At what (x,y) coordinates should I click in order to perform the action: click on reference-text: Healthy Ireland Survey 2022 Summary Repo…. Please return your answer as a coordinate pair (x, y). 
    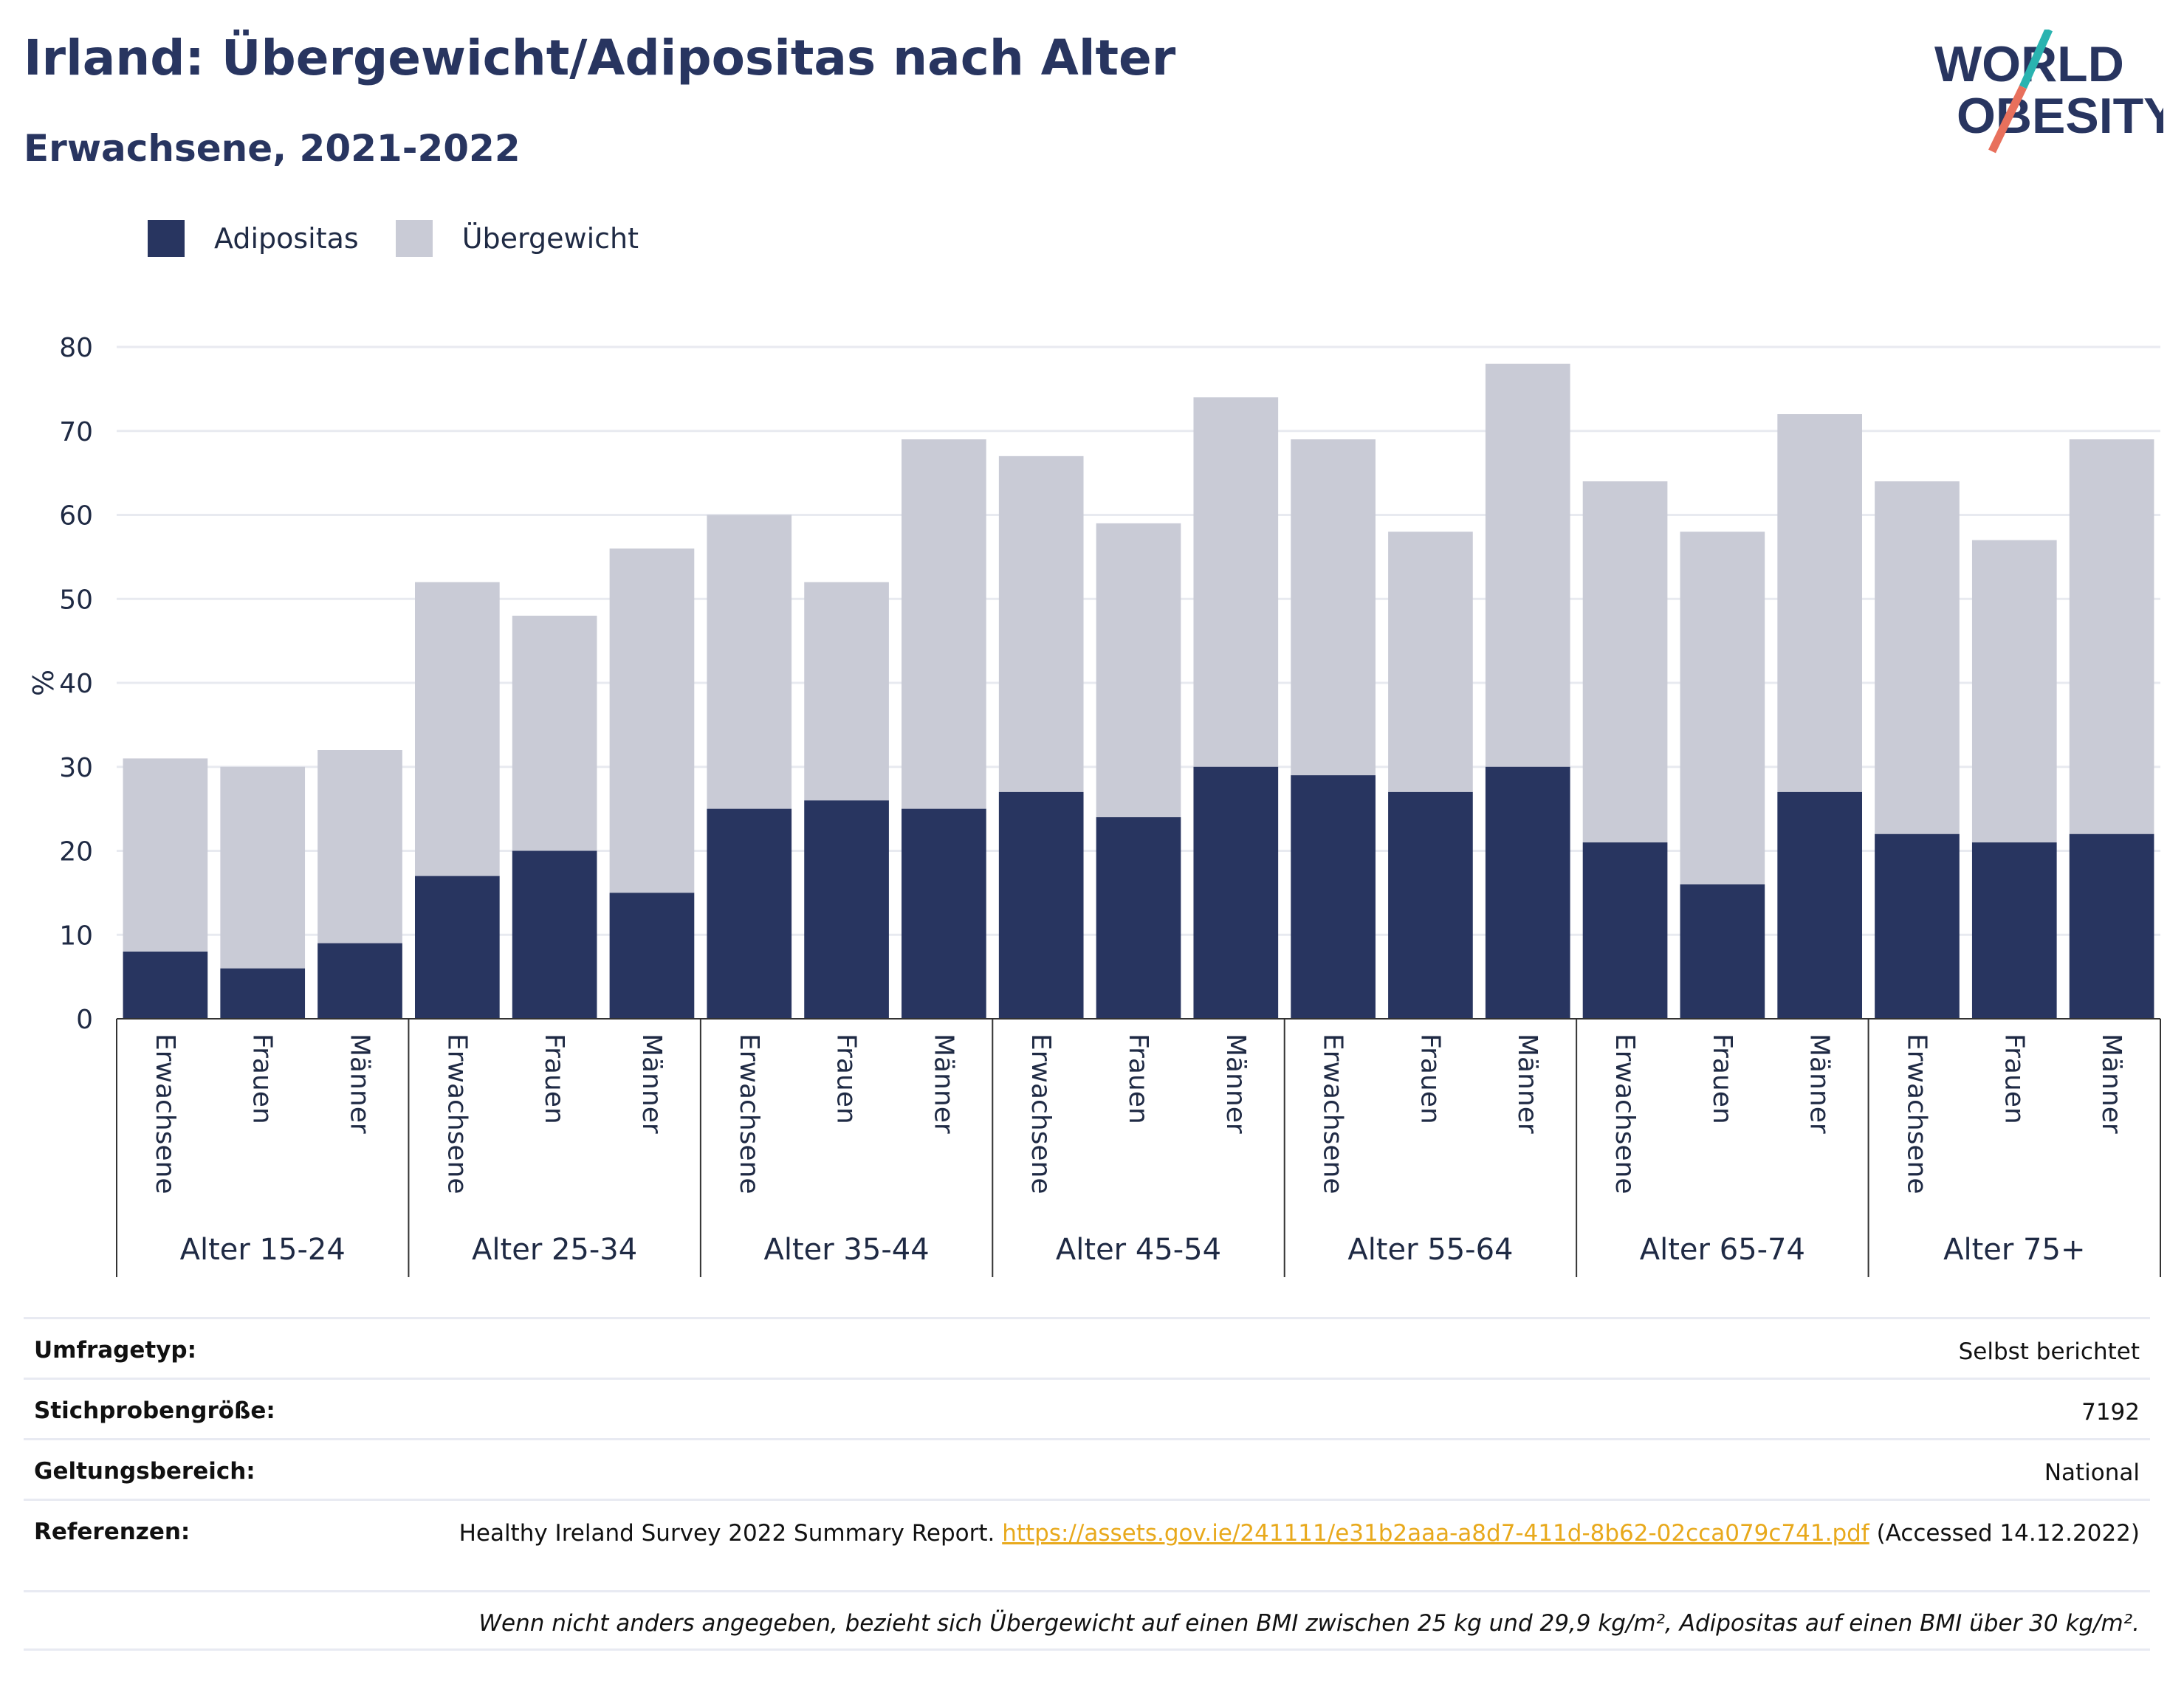
    Looking at the image, I should click on (727, 1533).